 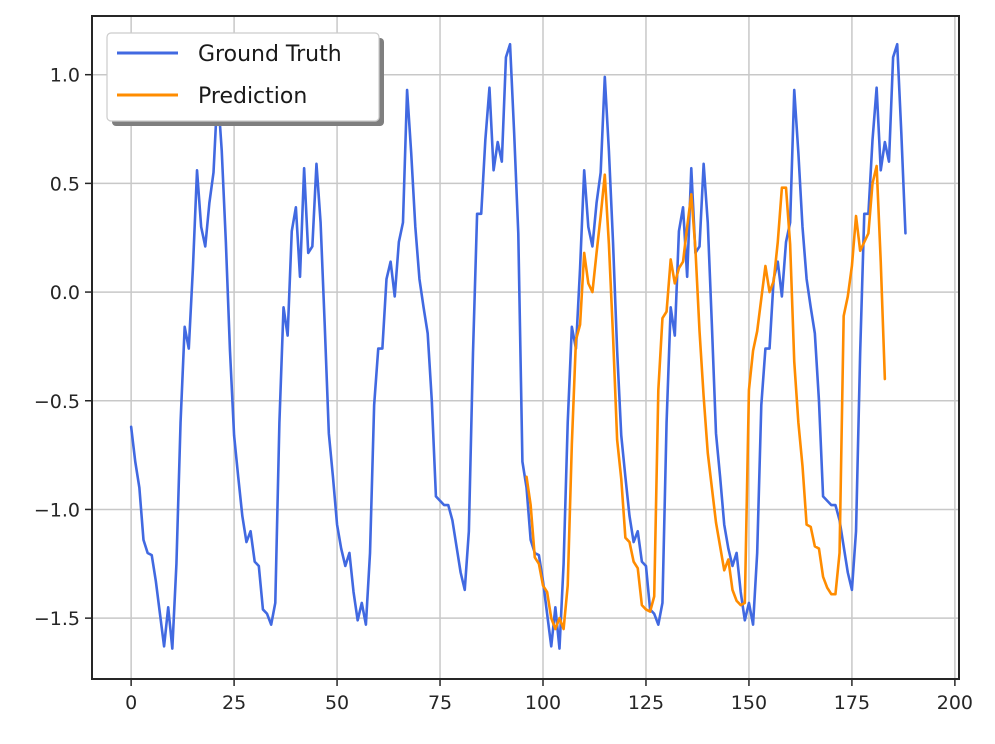 I want to click on x-tick-label: 0, so click(x=131, y=703).